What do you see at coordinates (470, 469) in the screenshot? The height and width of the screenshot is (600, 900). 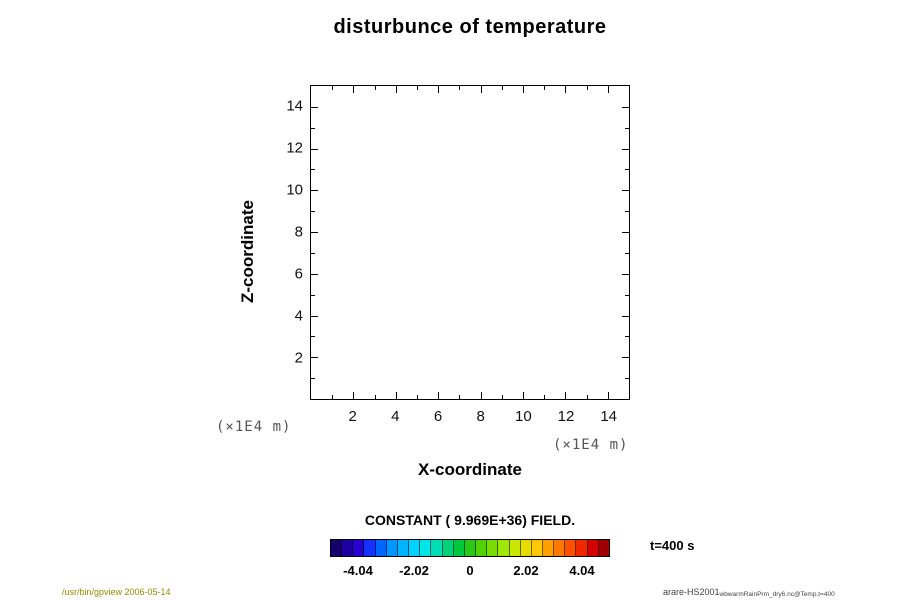 I see `x-axis-label: X-coordinate` at bounding box center [470, 469].